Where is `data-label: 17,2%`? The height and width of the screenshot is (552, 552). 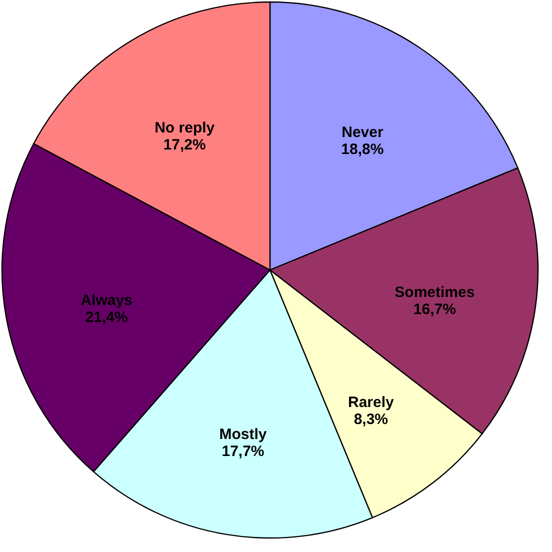 data-label: 17,2% is located at coordinates (184, 145).